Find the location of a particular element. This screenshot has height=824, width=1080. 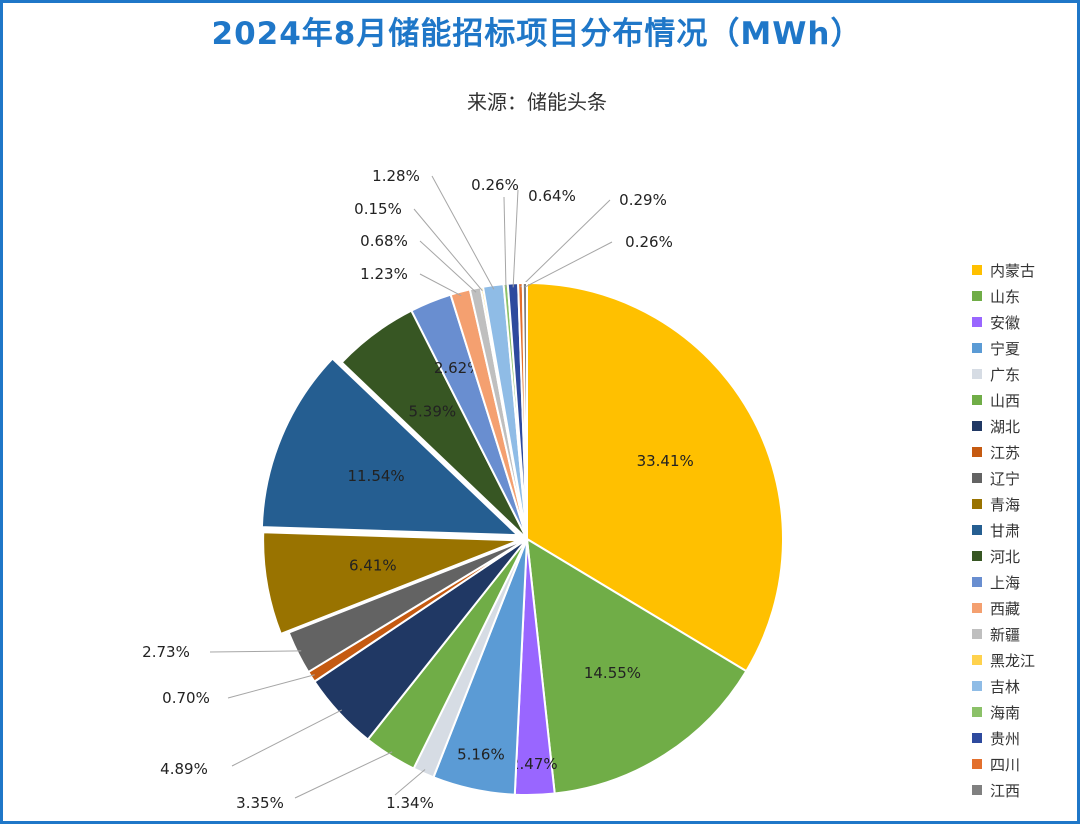

legend-item-宁夏: 宁夏 is located at coordinates (1003, 348).